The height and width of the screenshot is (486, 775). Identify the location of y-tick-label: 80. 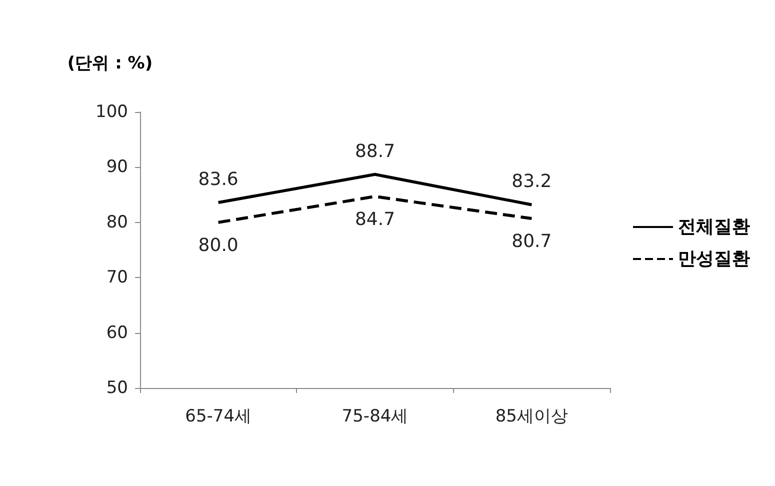
(117, 222).